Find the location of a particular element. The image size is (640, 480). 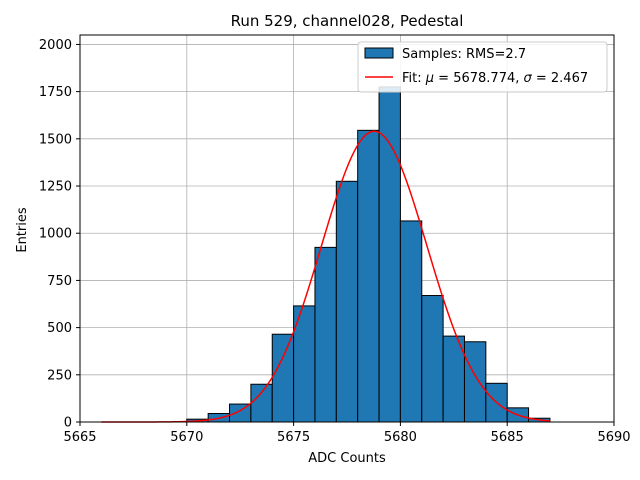

x-tick-label: 5690 is located at coordinates (613, 437).